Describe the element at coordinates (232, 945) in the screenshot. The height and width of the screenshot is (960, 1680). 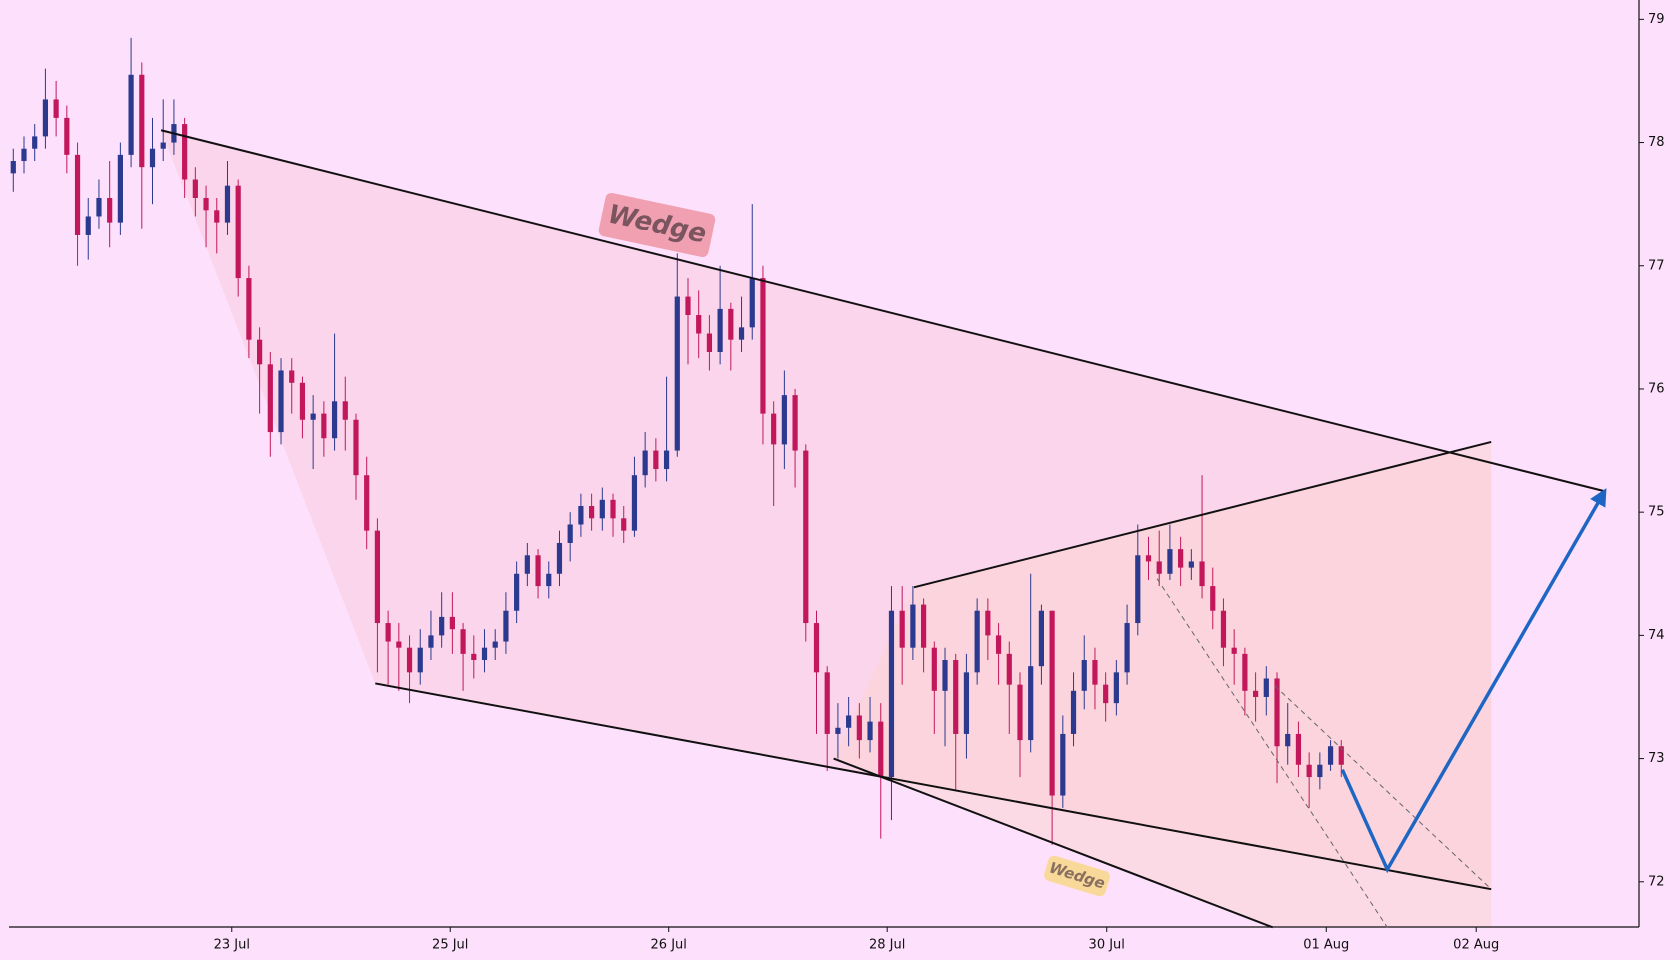
I see `x-tick-label: 23 Jul` at that location.